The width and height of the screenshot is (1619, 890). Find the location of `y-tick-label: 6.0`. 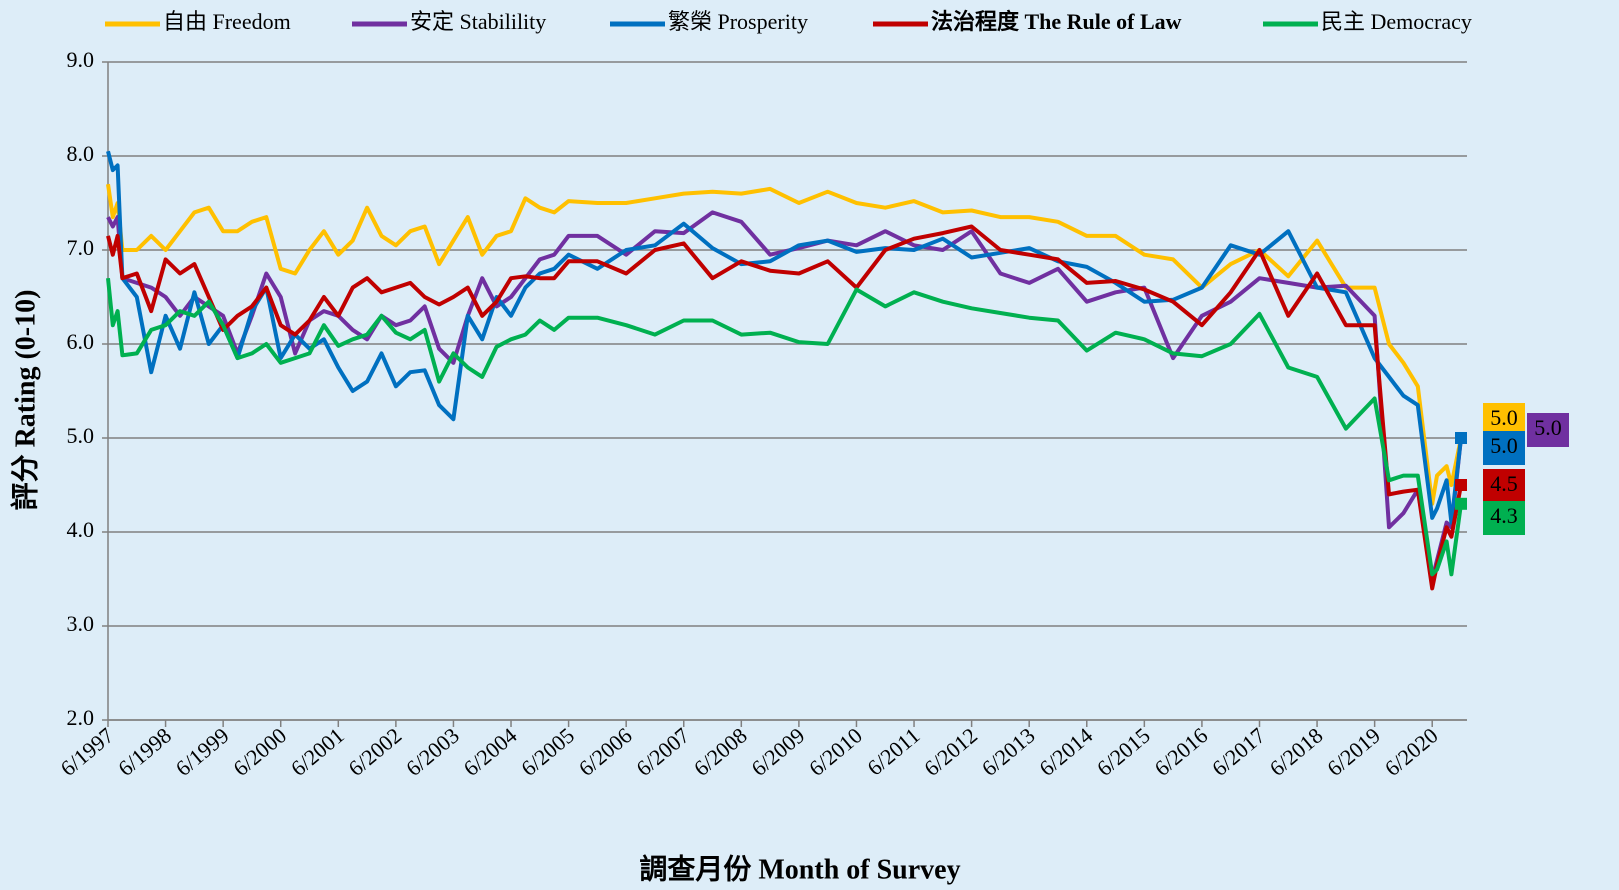

y-tick-label: 6.0 is located at coordinates (81, 341).